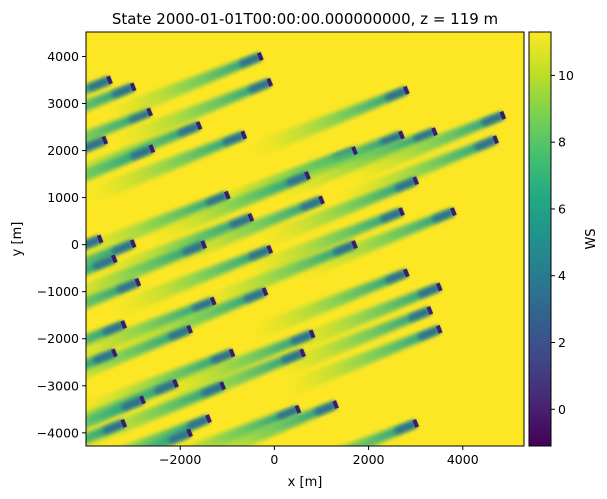  What do you see at coordinates (591, 238) in the screenshot?
I see `colorbar-label: WS` at bounding box center [591, 238].